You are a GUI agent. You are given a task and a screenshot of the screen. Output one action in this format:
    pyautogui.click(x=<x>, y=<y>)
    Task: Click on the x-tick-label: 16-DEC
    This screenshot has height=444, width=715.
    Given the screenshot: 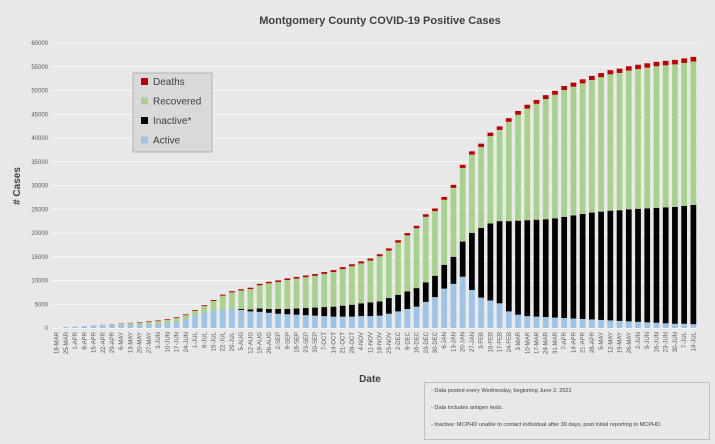 What is the action you would take?
    pyautogui.click(x=418, y=342)
    